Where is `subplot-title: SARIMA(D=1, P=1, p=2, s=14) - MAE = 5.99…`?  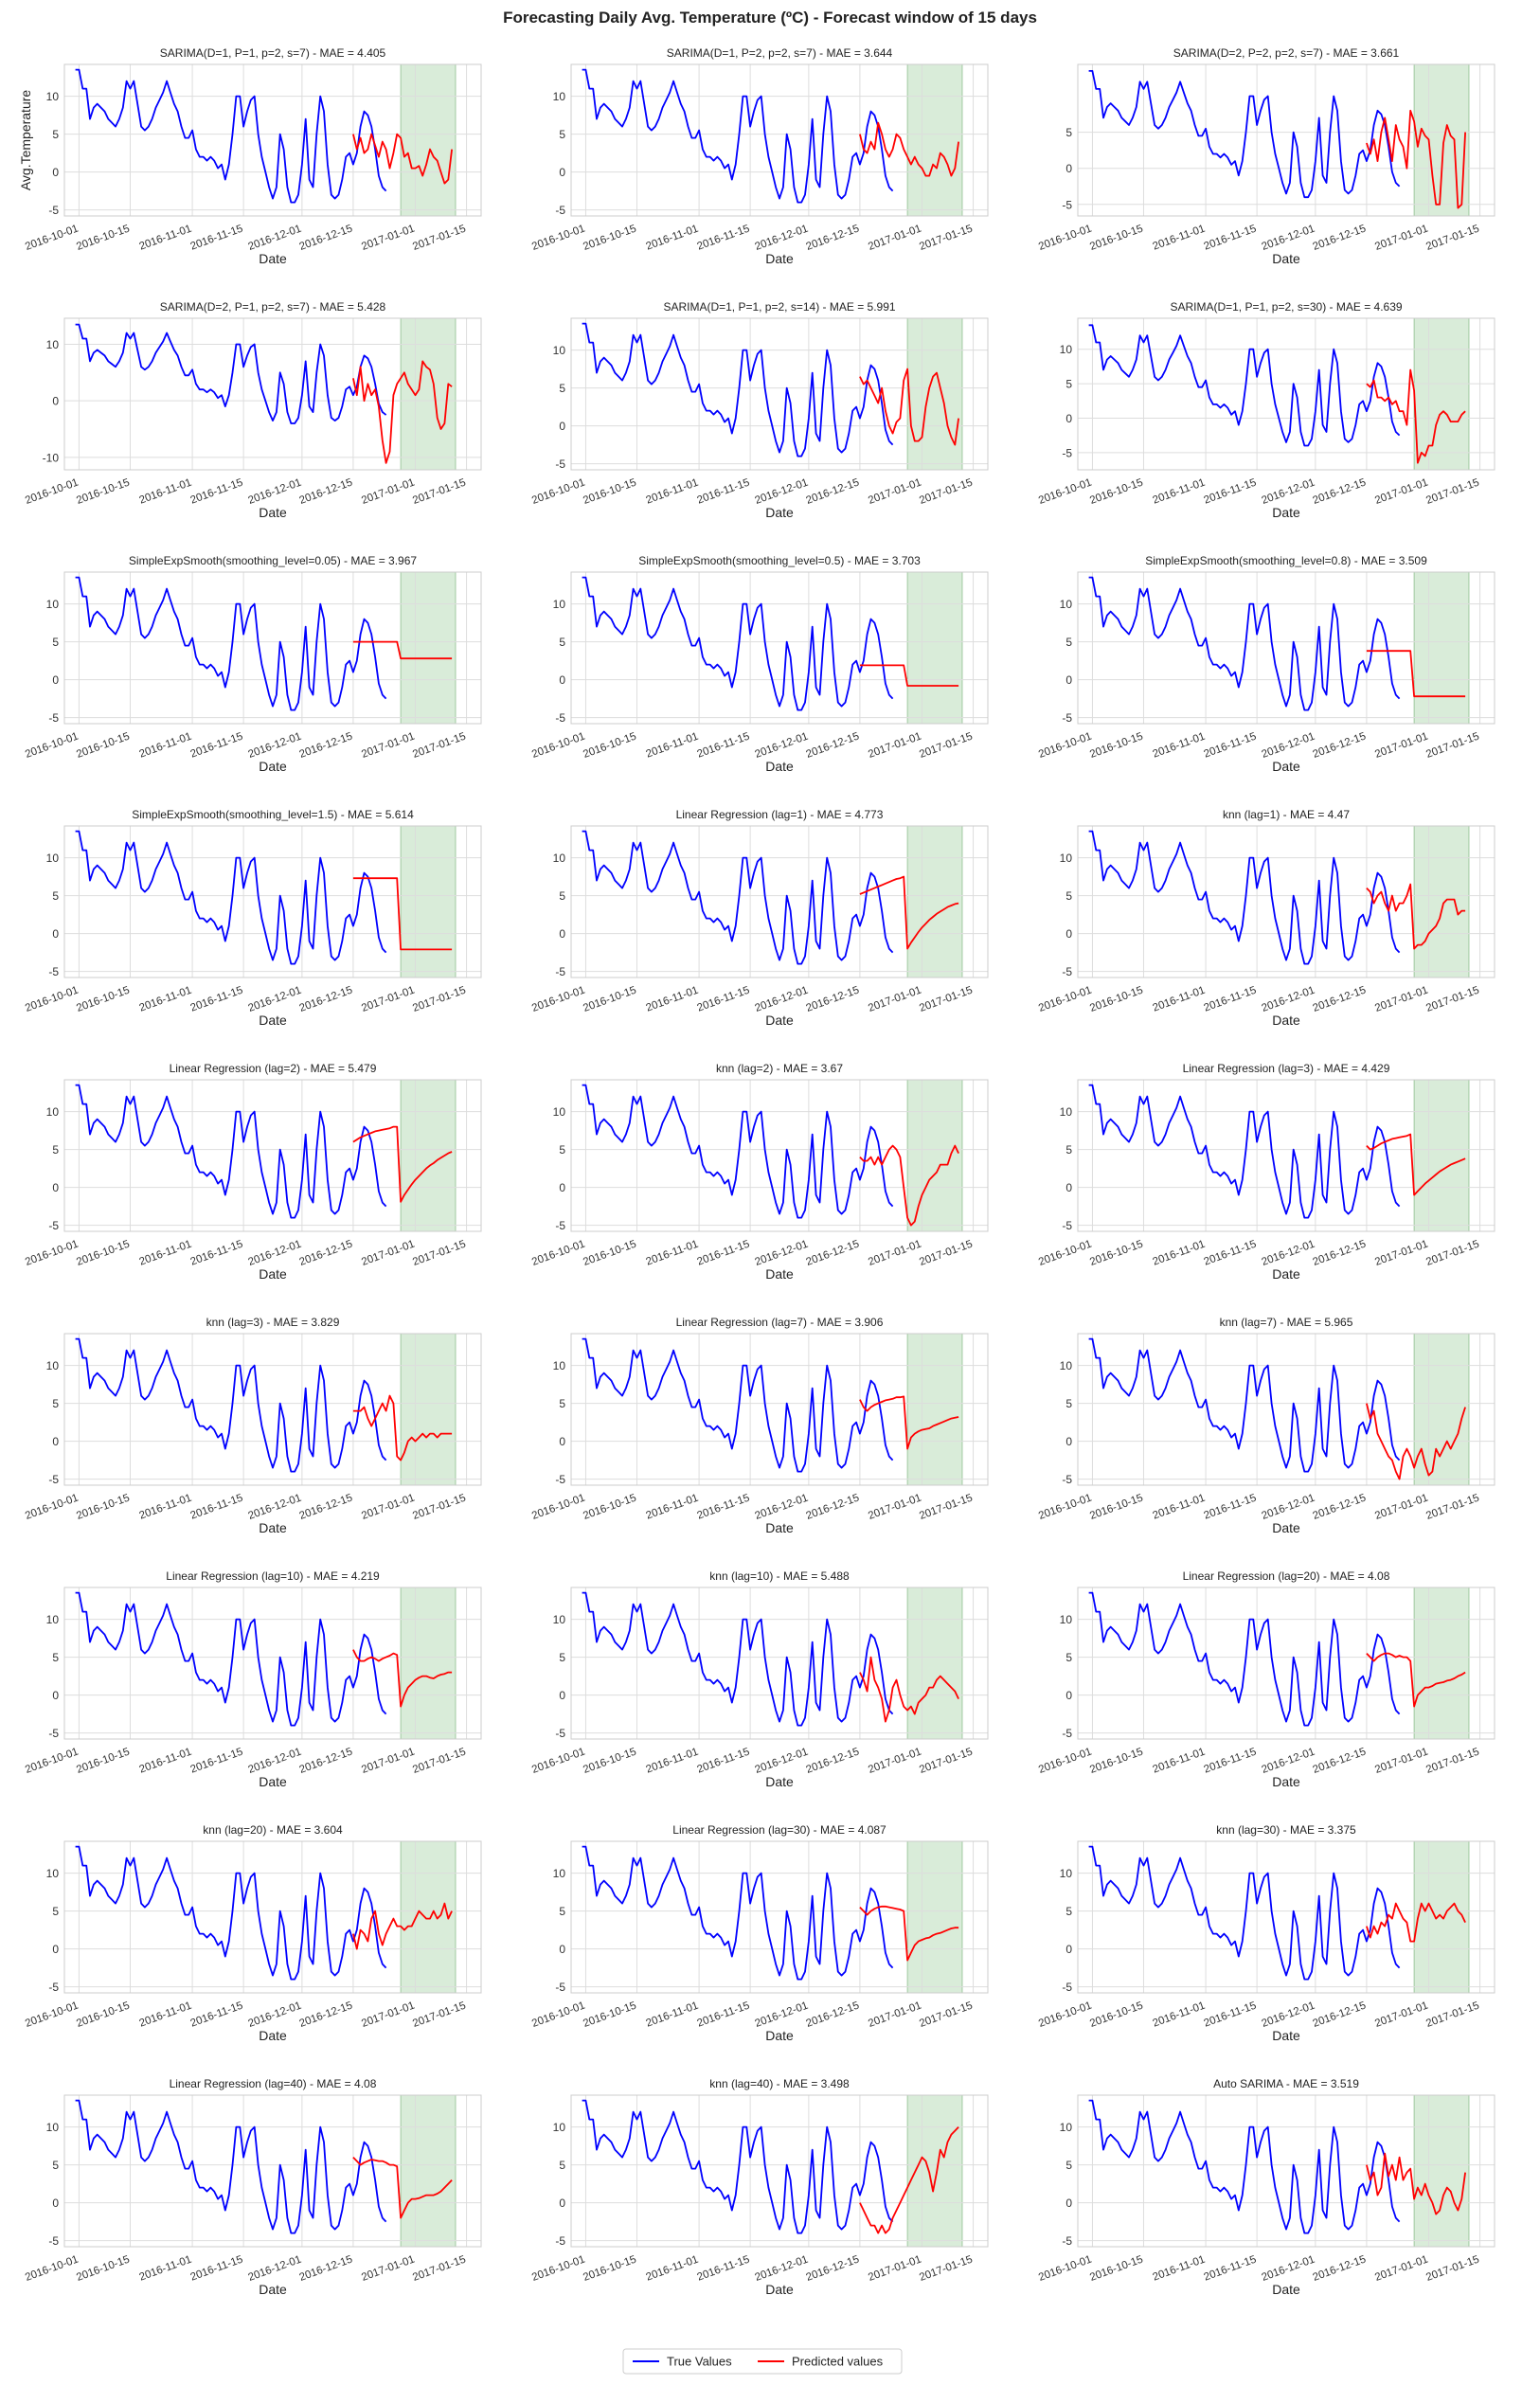 subplot-title: SARIMA(D=1, P=1, p=2, s=14) - MAE = 5.99… is located at coordinates (779, 307).